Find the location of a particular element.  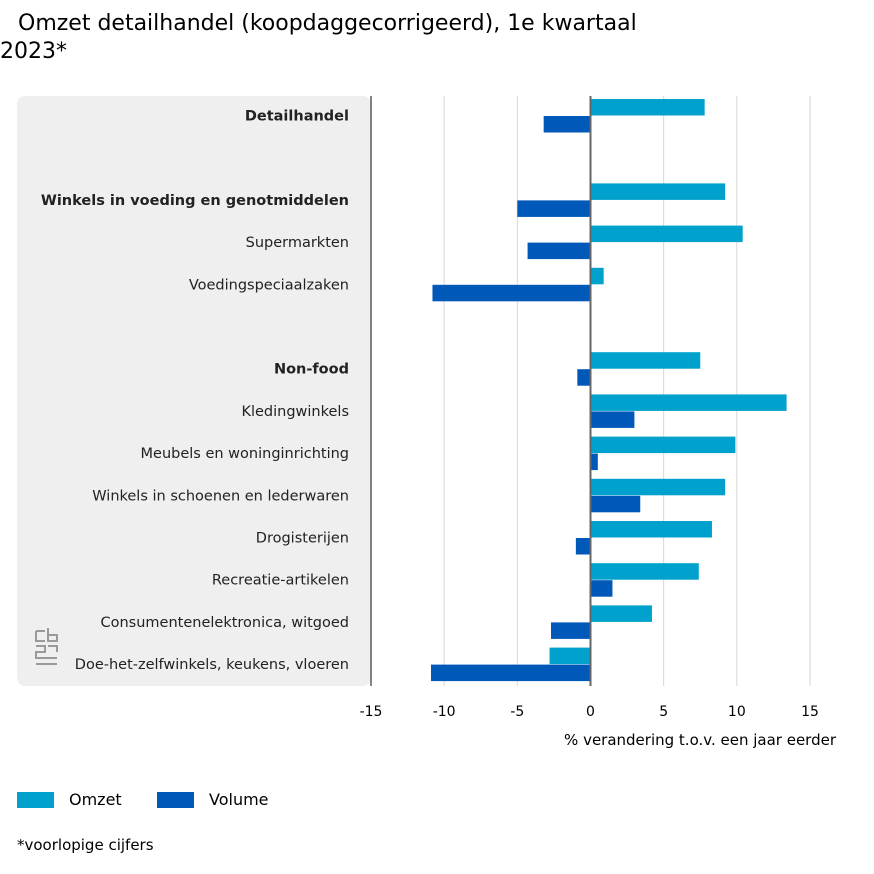

legend-item-volume: Volume is located at coordinates (213, 799).